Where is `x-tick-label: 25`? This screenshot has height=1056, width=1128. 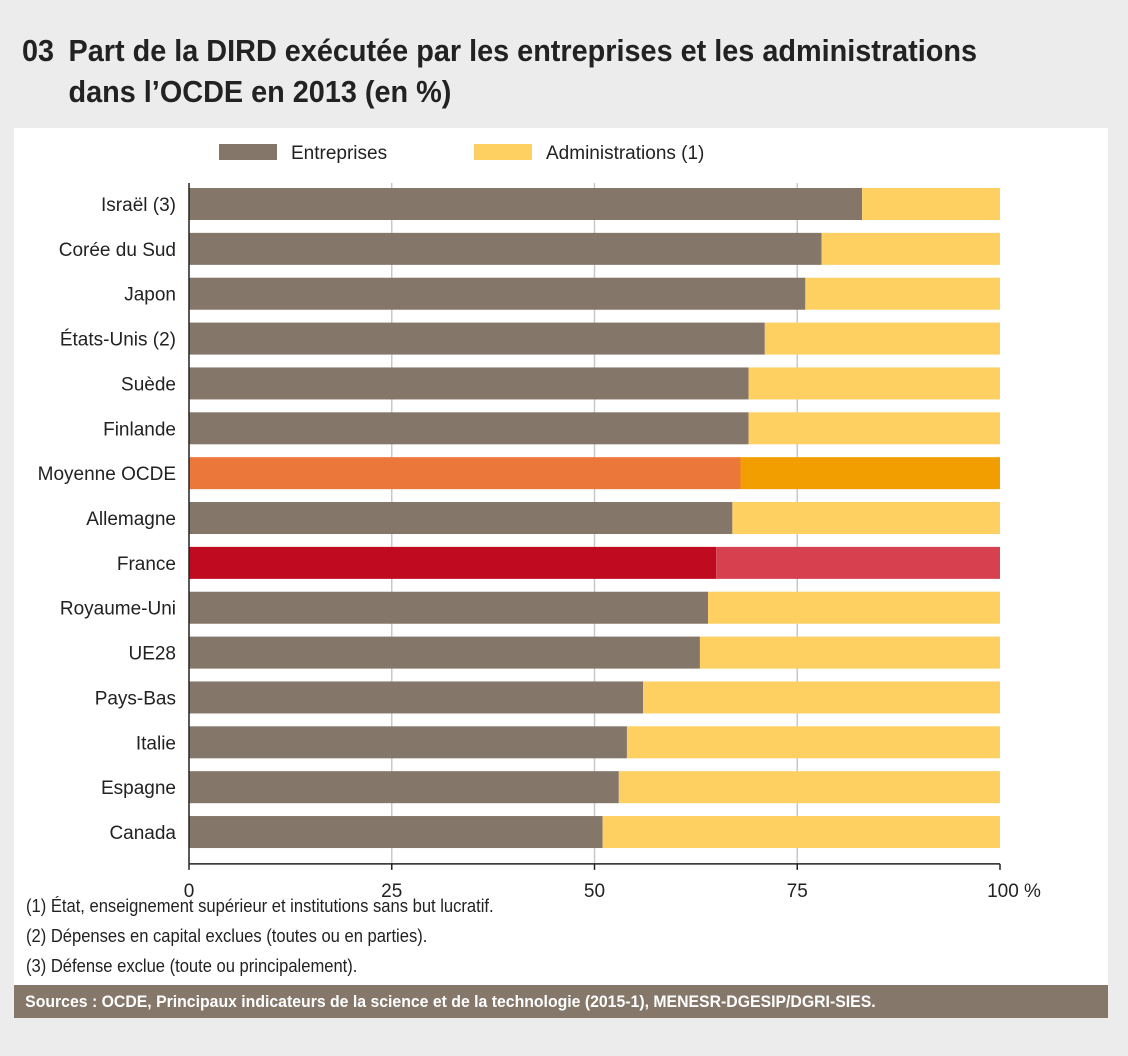 x-tick-label: 25 is located at coordinates (391, 891).